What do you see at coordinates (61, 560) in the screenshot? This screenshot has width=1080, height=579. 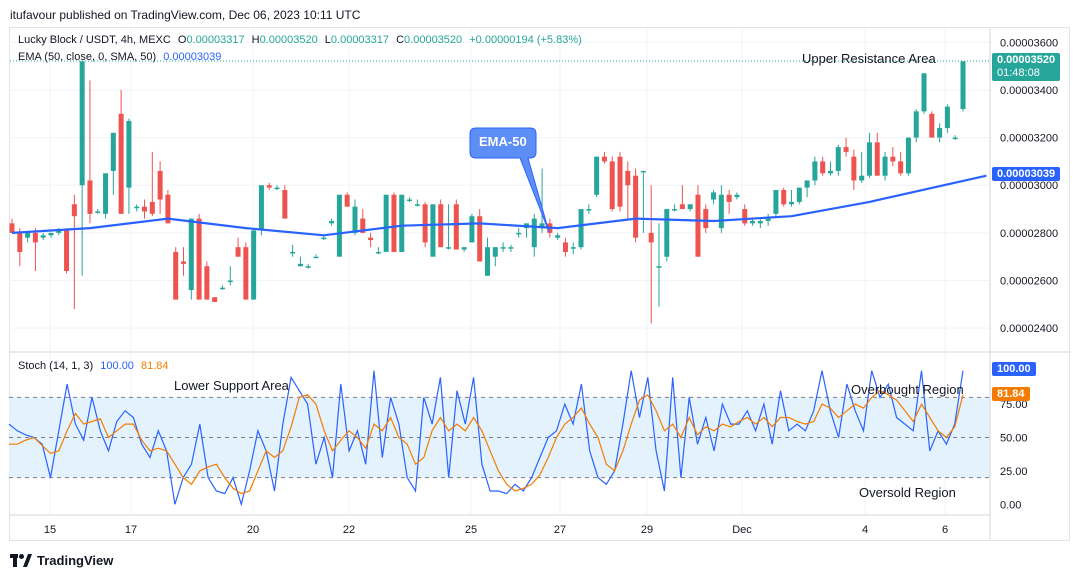 I see `tradingview-footer: TradingView` at bounding box center [61, 560].